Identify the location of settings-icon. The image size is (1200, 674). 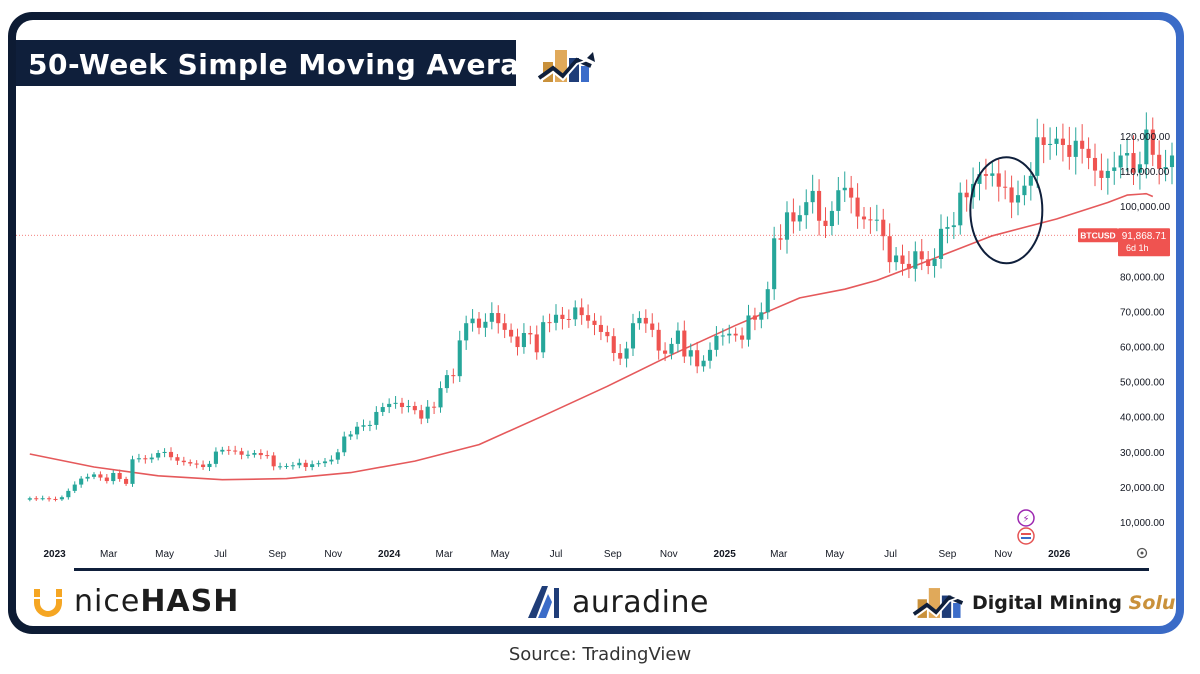
(1142, 553).